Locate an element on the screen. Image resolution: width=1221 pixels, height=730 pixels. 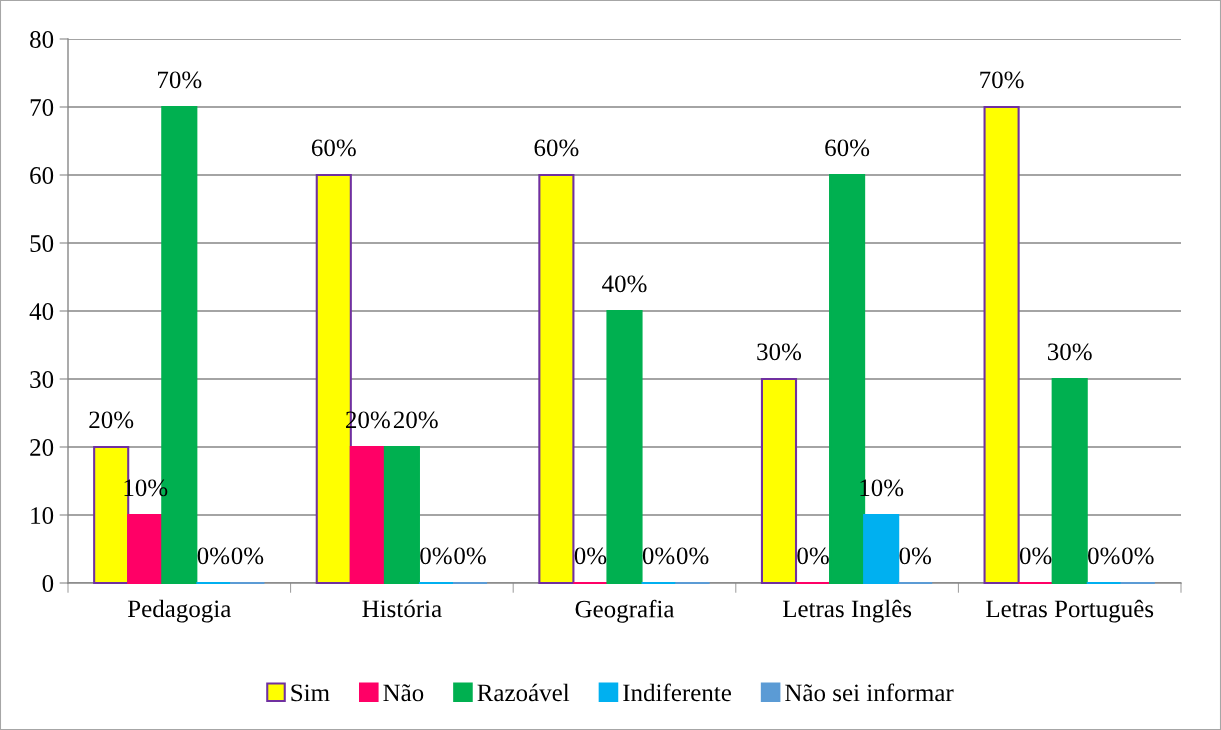
data-label: 40% is located at coordinates (624, 284).